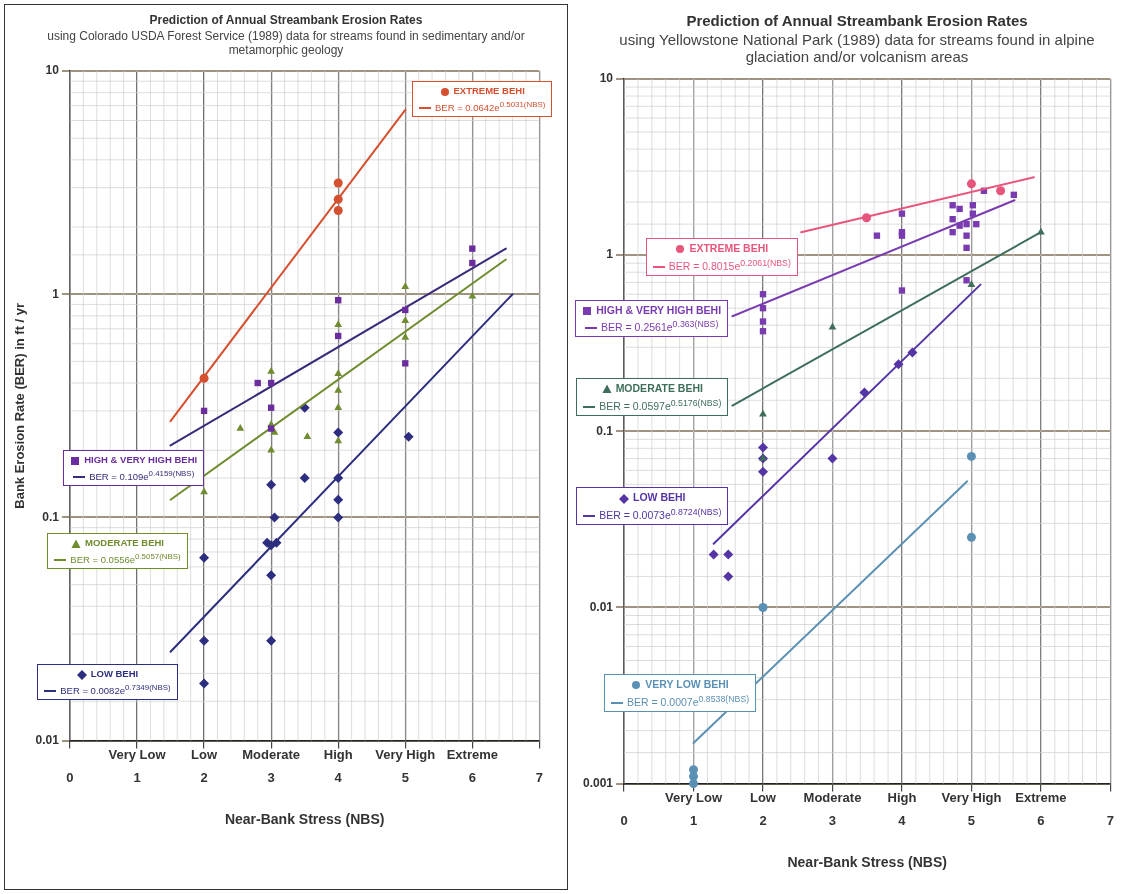  What do you see at coordinates (142, 475) in the screenshot?
I see `legend-label: BER = 0.109e$^{0.4159(NBS)}$` at bounding box center [142, 475].